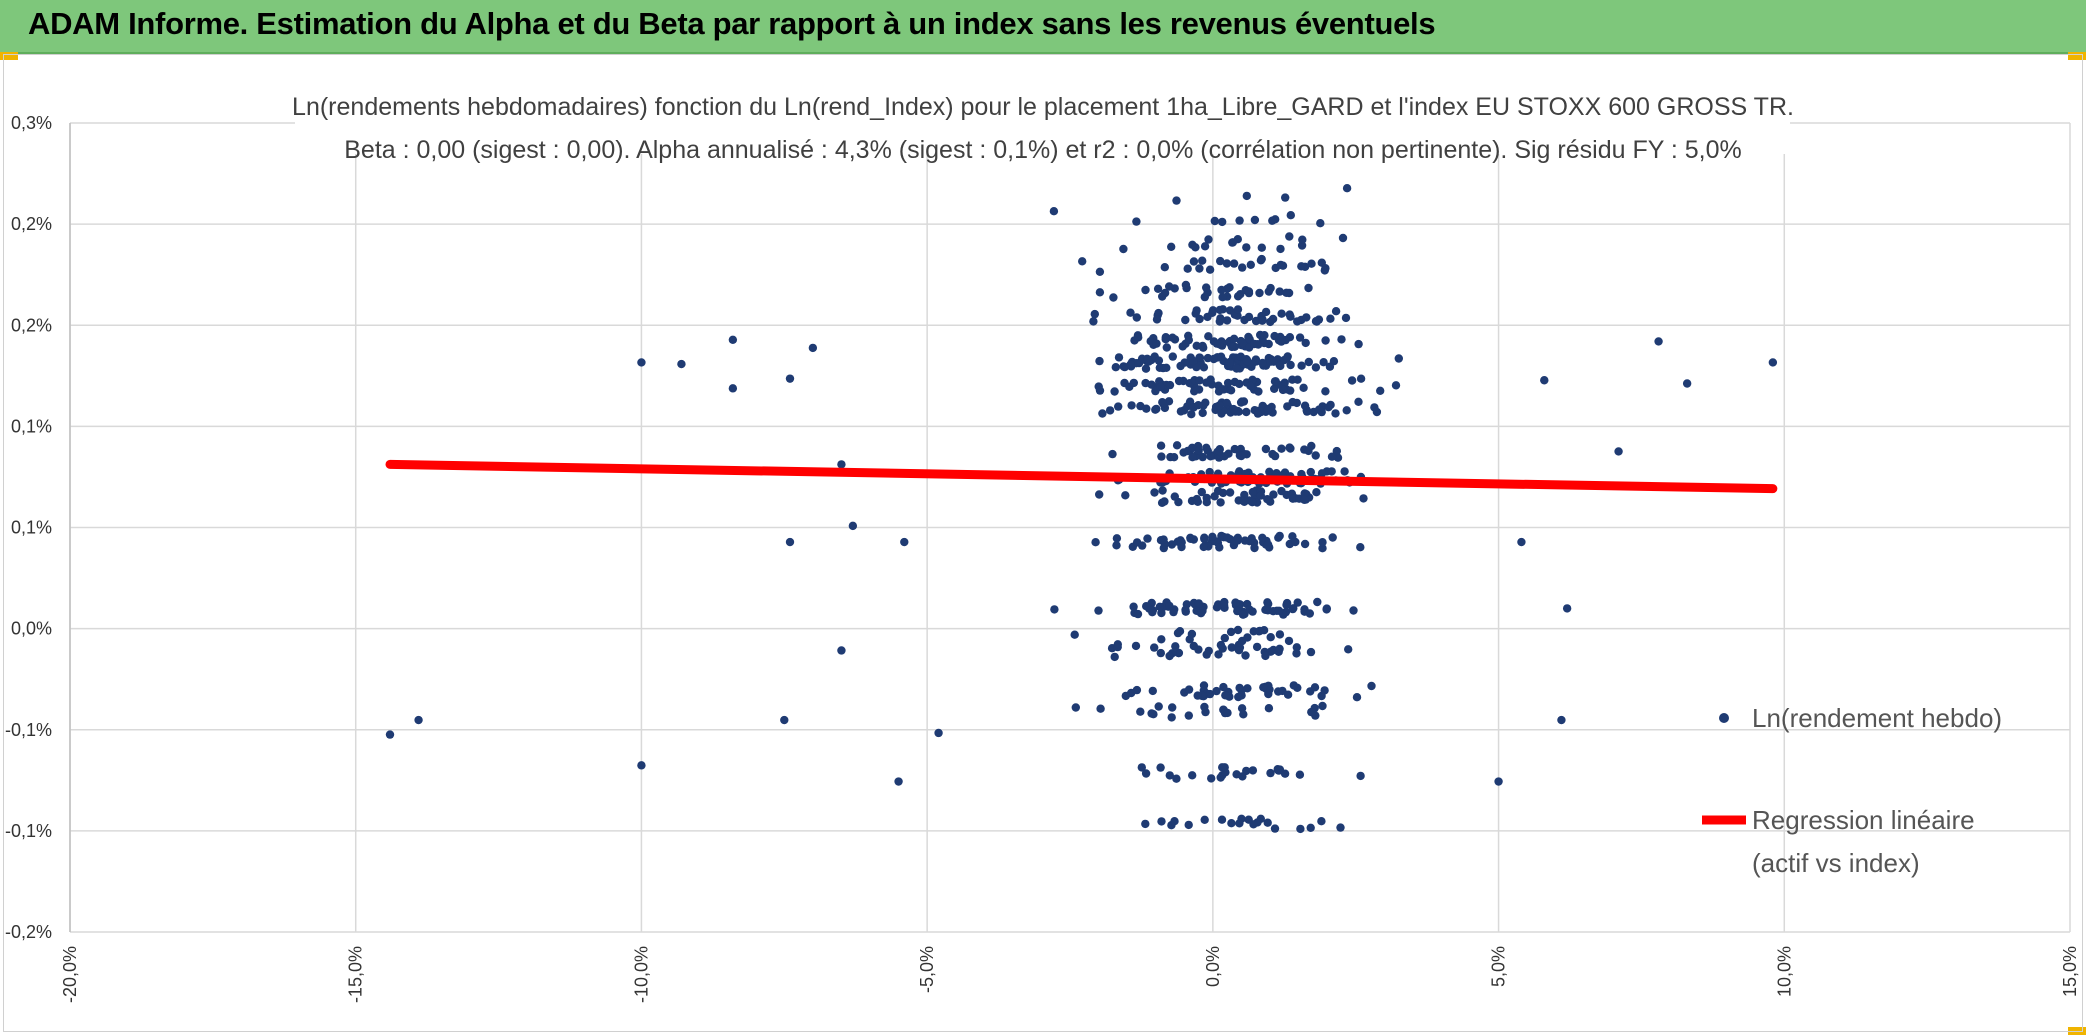 The image size is (2086, 1035). Describe the element at coordinates (1784, 971) in the screenshot. I see `x-tick-label: 10,0%` at that location.